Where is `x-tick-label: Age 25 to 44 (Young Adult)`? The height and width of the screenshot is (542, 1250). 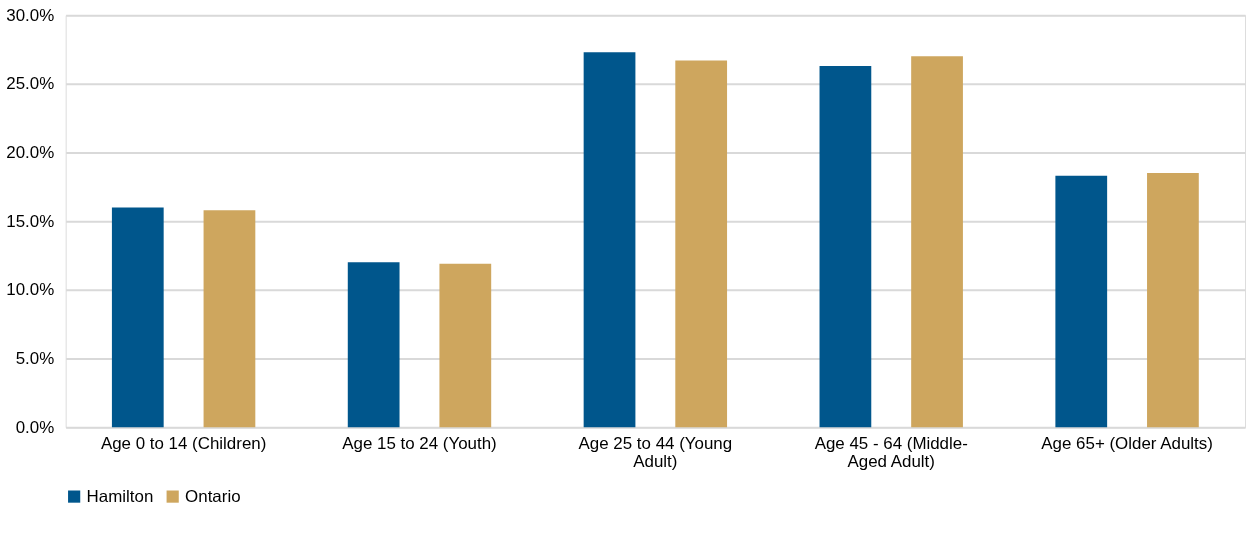 x-tick-label: Age 25 to 44 (Young Adult) is located at coordinates (655, 452).